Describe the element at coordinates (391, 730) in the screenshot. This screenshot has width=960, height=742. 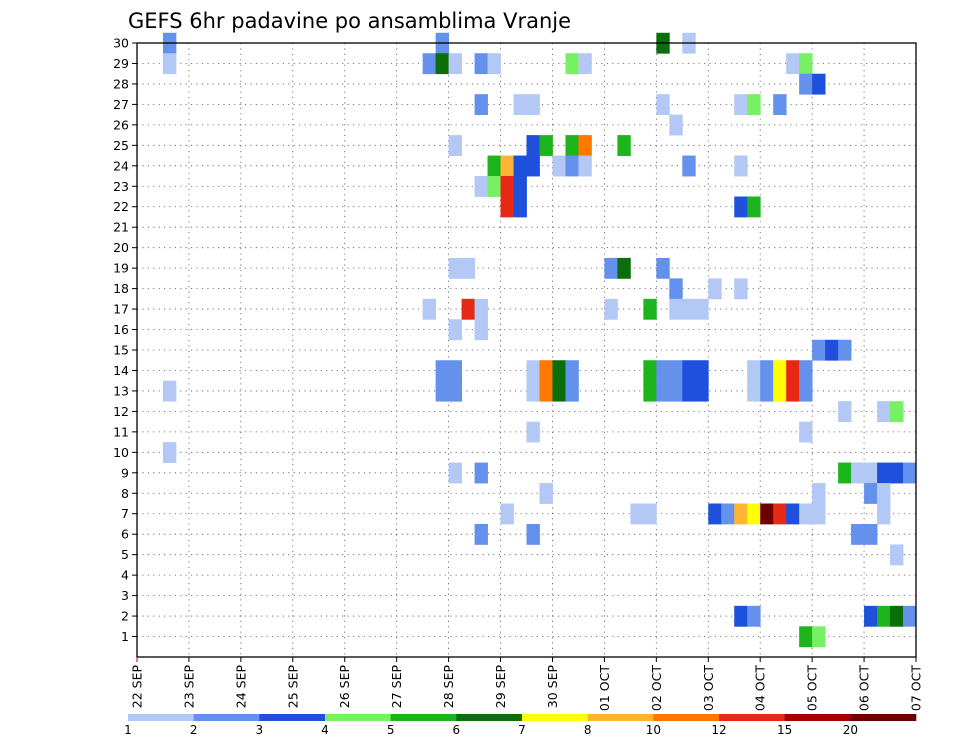
I see `colorbar-label: 5` at that location.